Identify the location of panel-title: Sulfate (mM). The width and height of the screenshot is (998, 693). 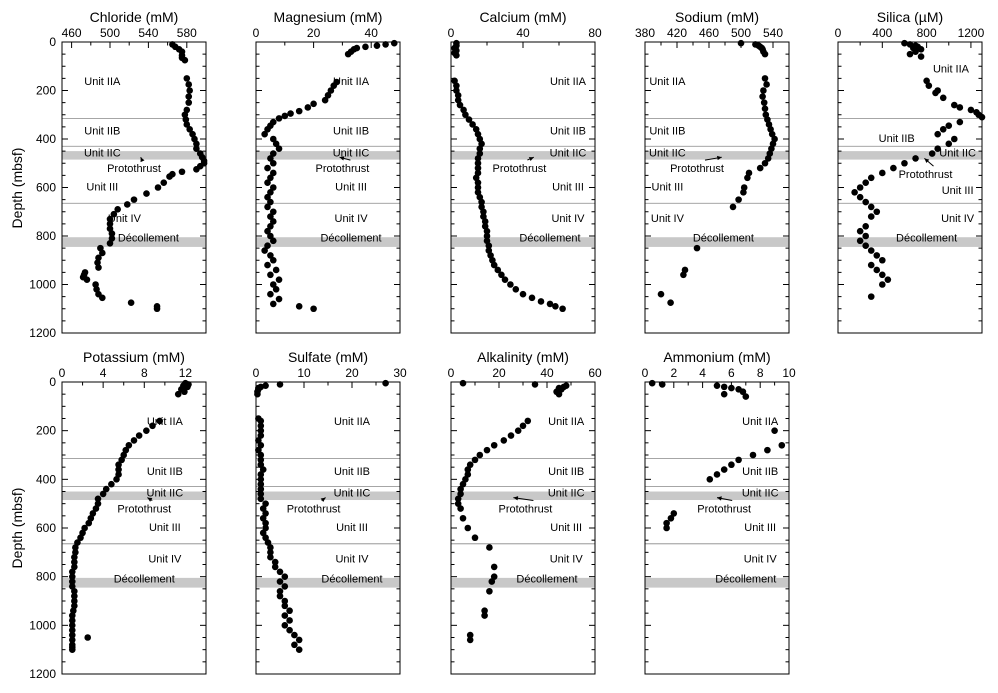
(328, 357).